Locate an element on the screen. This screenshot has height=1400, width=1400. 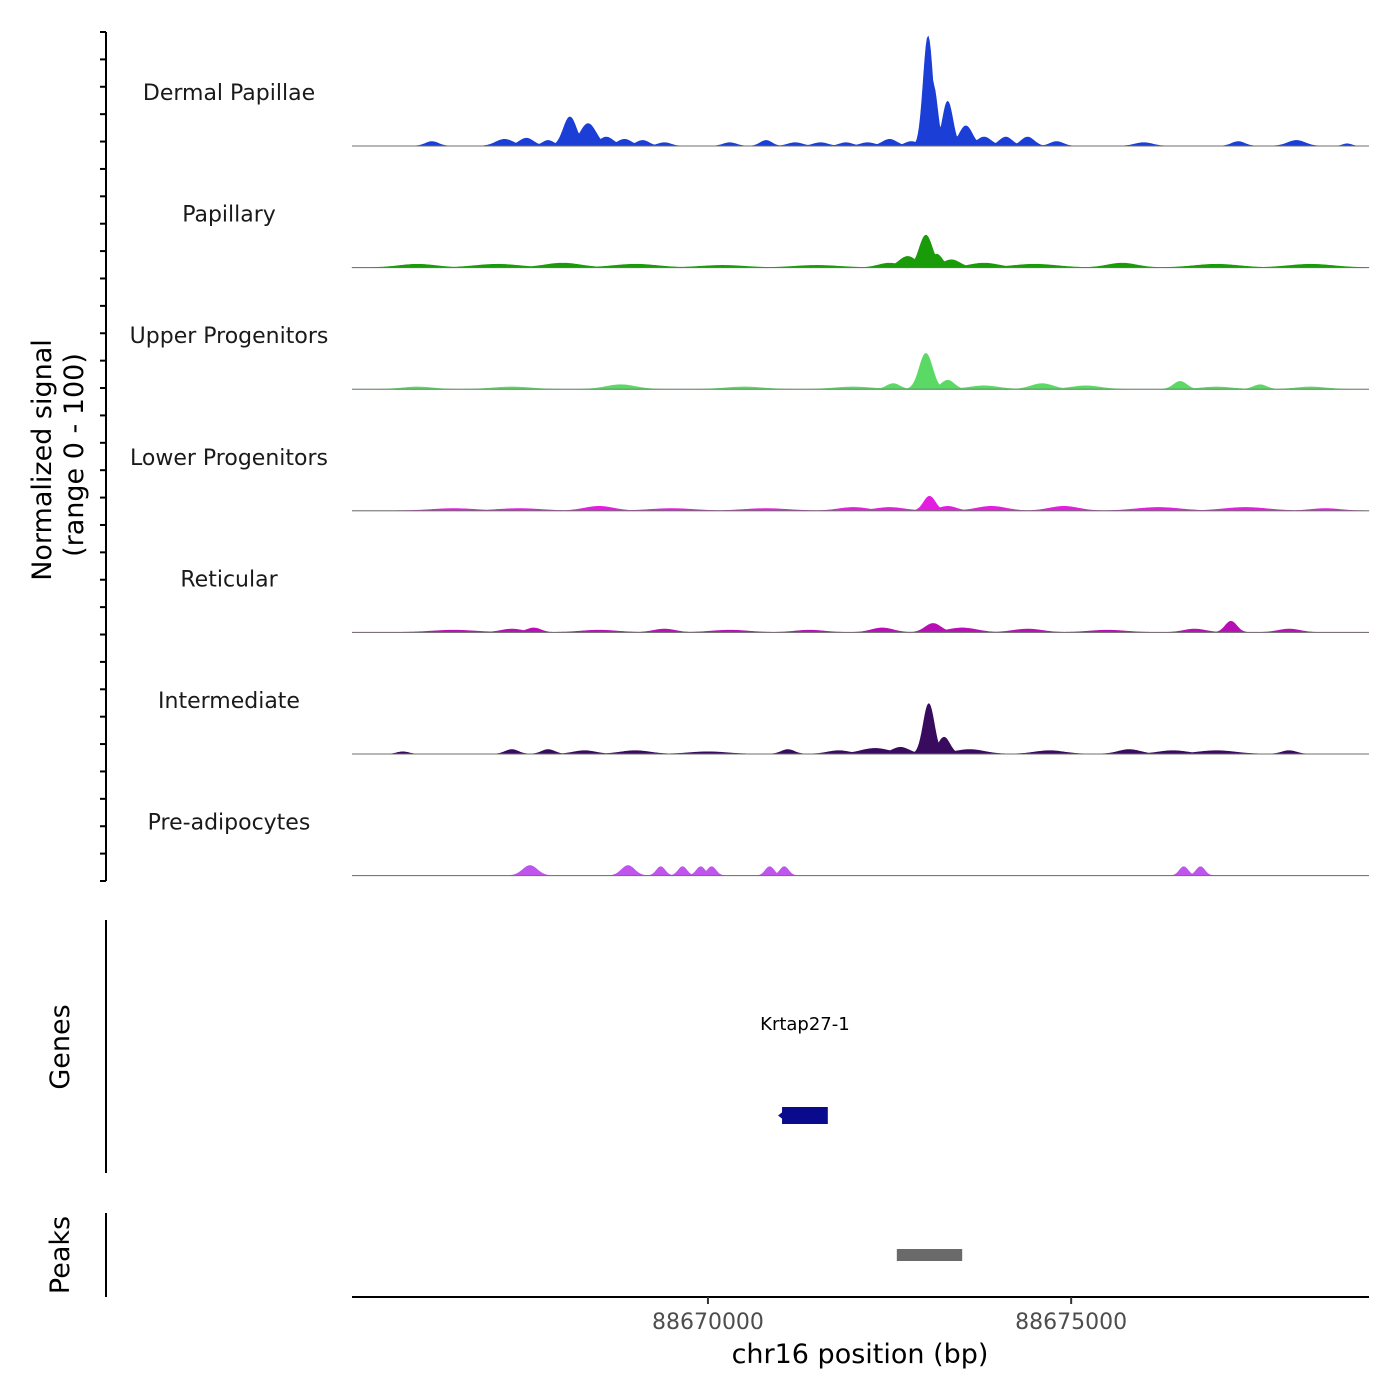
peak-range is located at coordinates (929, 1255).